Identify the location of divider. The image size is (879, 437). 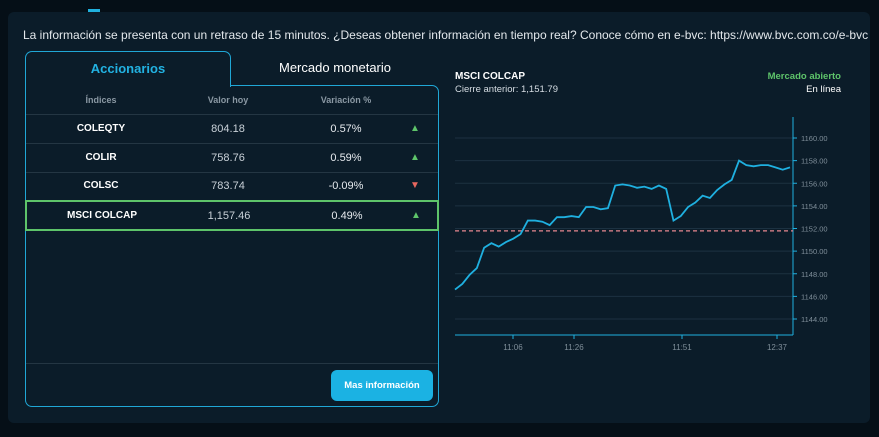
(232, 363).